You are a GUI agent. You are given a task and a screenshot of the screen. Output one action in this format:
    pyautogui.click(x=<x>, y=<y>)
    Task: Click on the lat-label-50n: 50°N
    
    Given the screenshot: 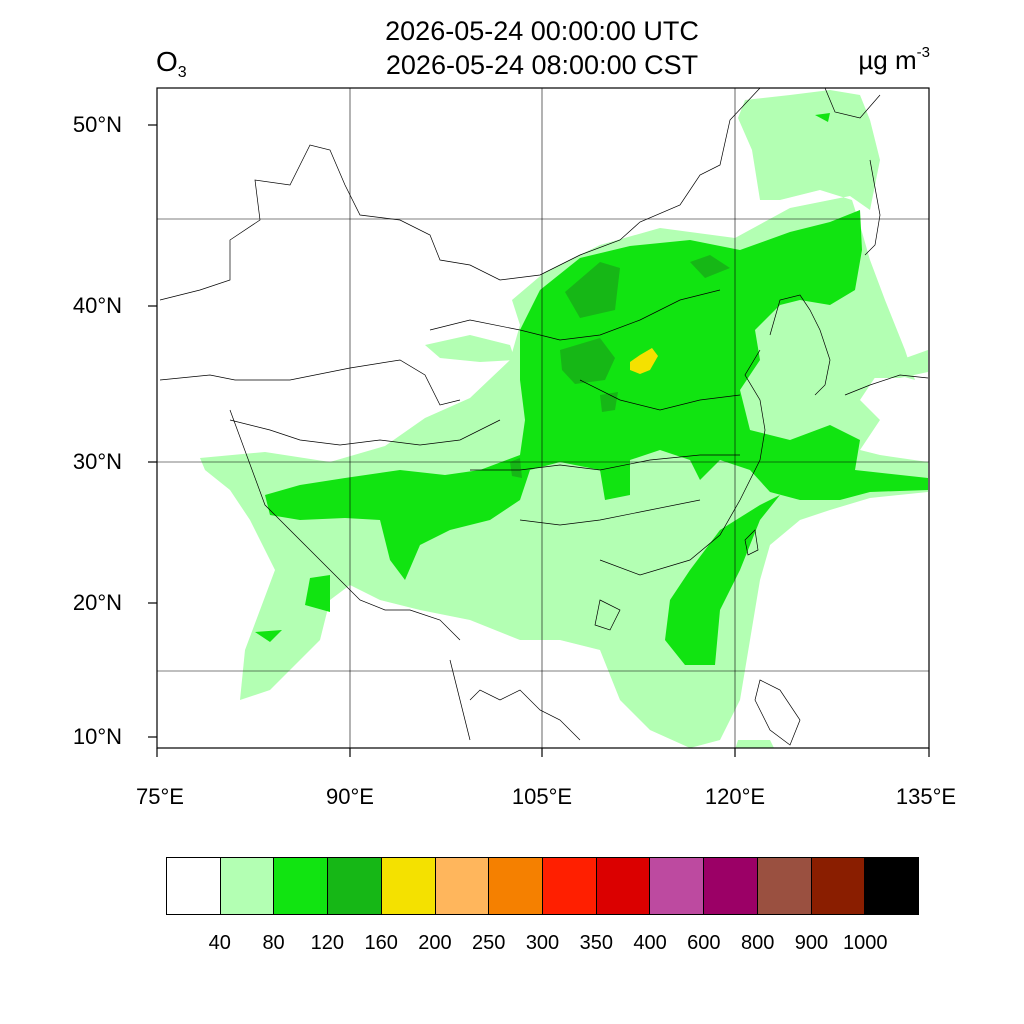 What is the action you would take?
    pyautogui.click(x=97, y=124)
    